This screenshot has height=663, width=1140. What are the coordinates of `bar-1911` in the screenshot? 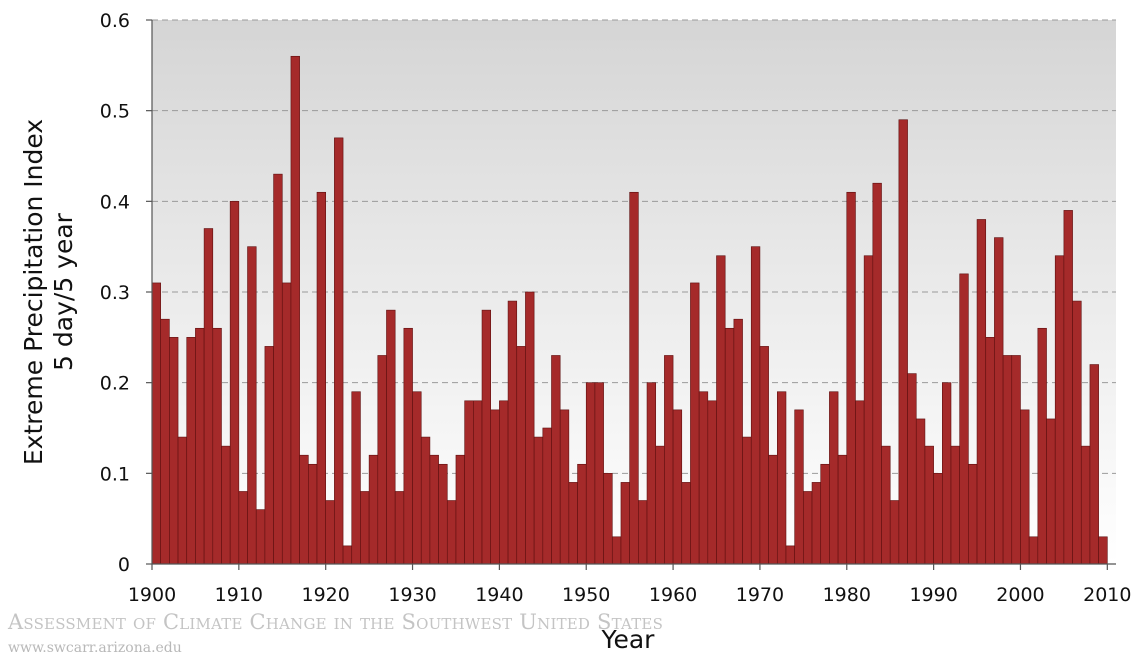 It's located at (243, 528).